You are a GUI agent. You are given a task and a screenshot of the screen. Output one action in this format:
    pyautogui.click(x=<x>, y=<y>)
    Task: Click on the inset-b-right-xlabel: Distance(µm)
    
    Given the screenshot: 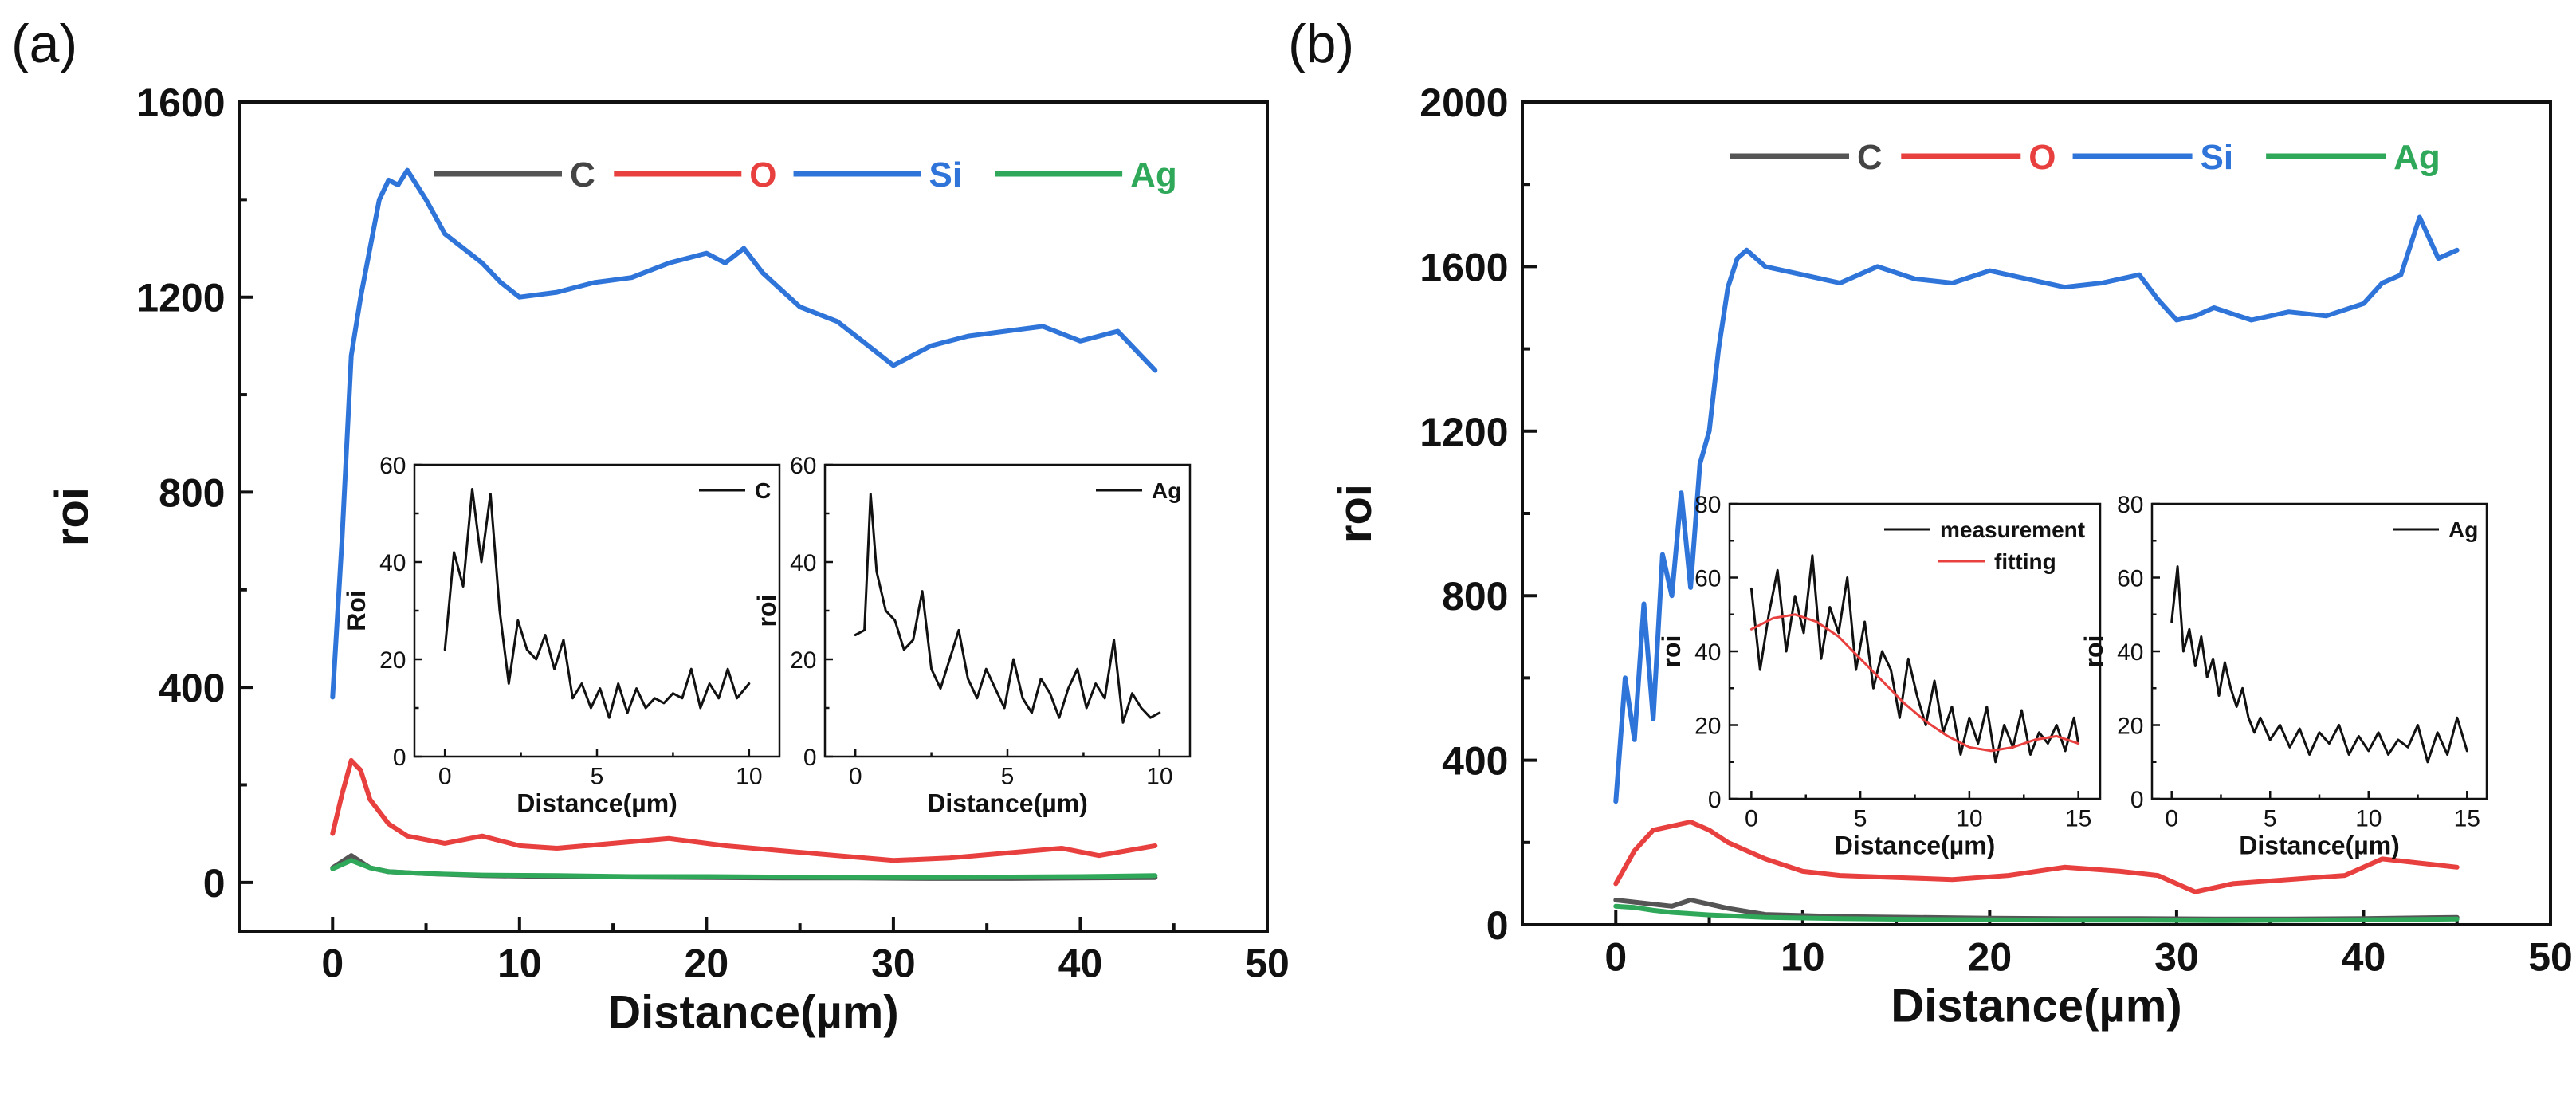 What is the action you would take?
    pyautogui.click(x=2319, y=846)
    